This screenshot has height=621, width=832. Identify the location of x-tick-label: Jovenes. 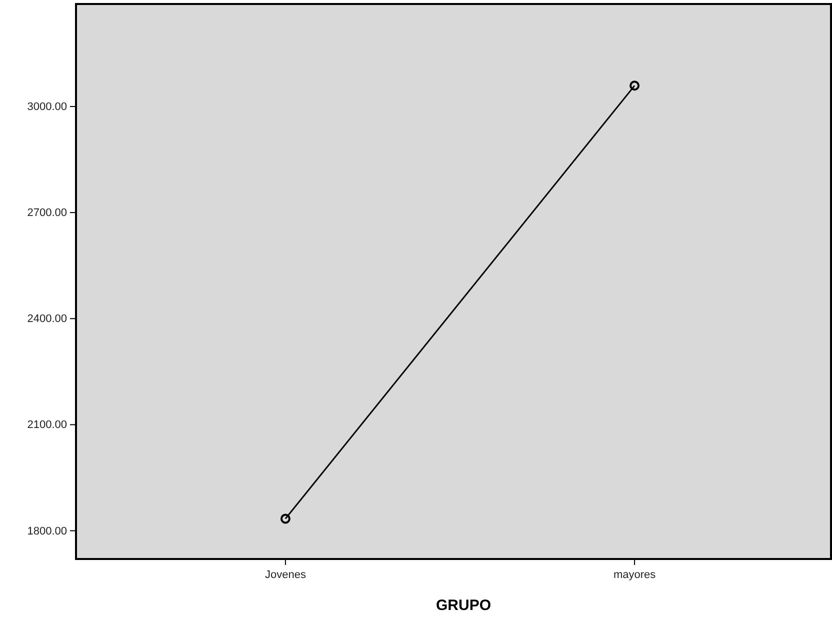
(285, 574).